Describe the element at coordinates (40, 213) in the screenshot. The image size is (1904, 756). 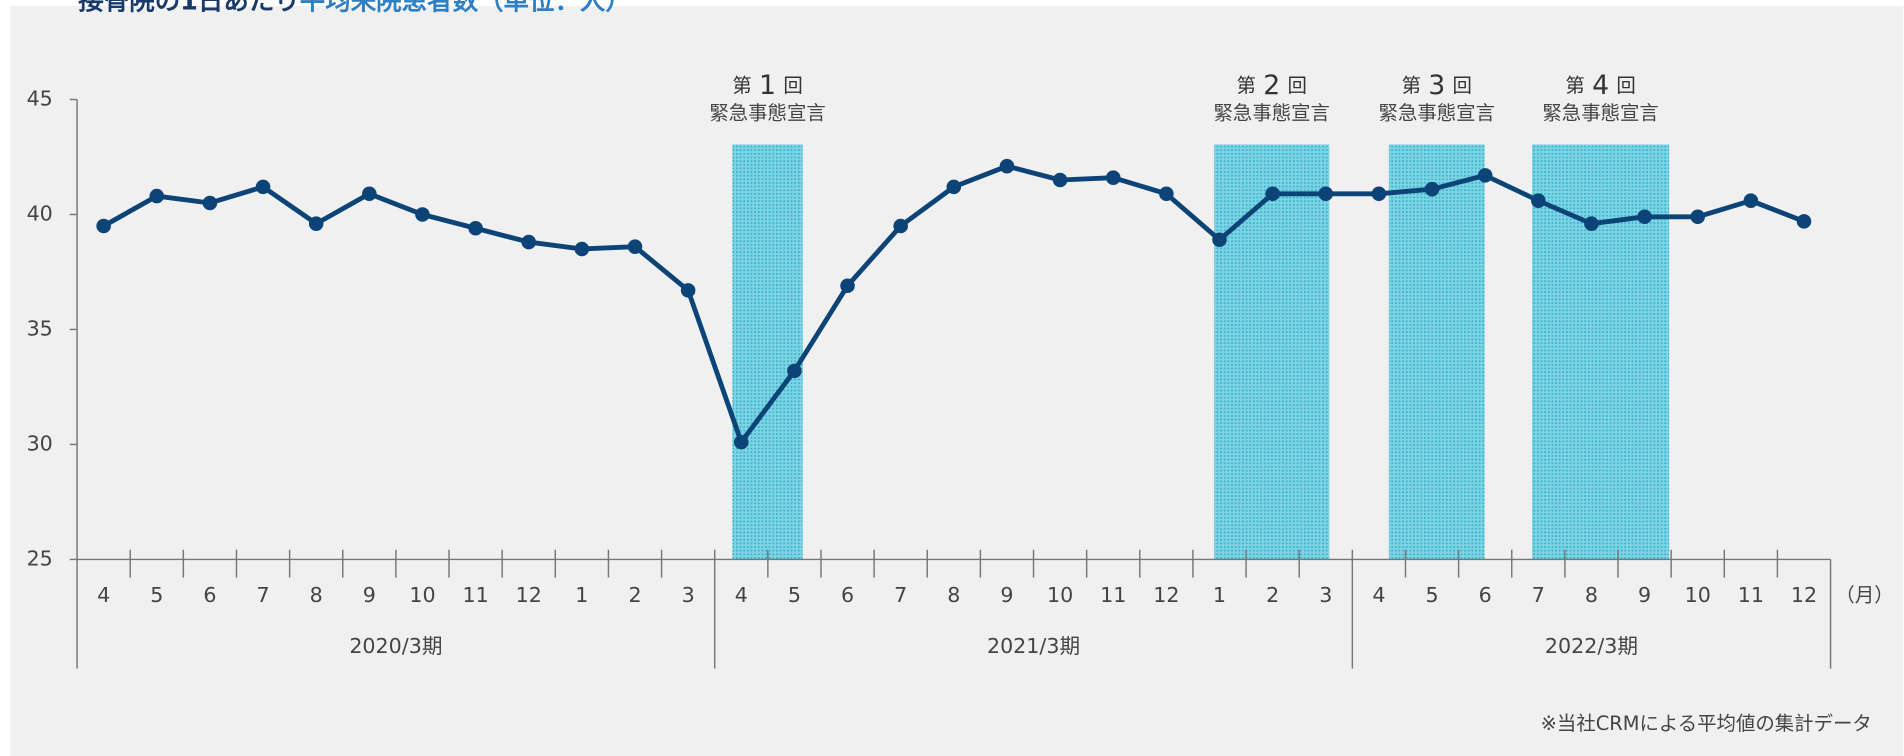
I see `y-tick-label: 40` at that location.